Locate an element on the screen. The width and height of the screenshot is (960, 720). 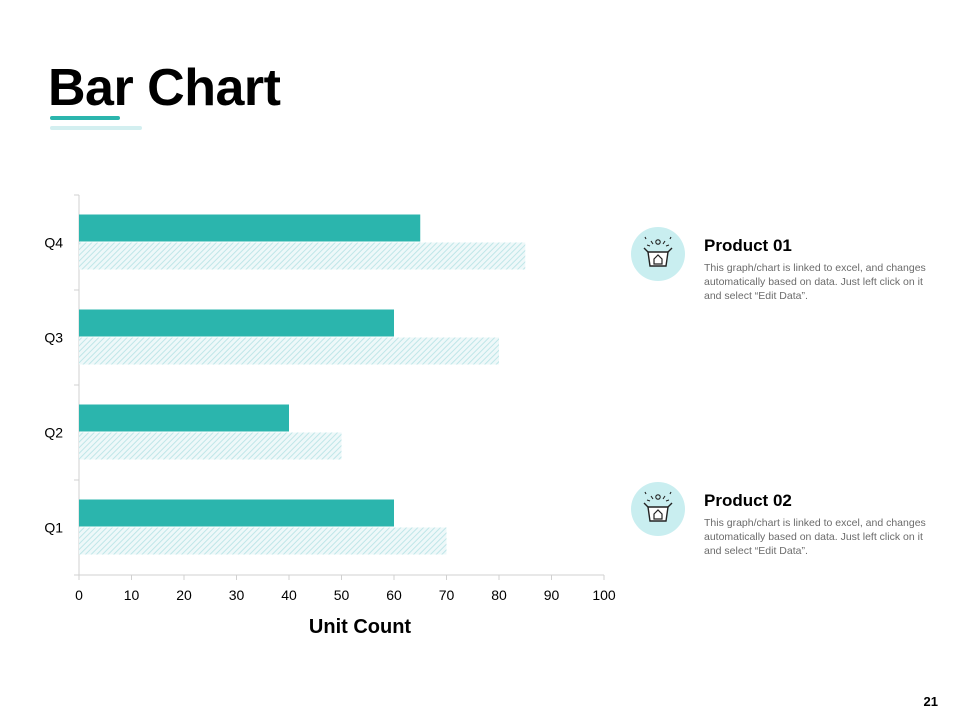
x-tick-label: 80 is located at coordinates (499, 595).